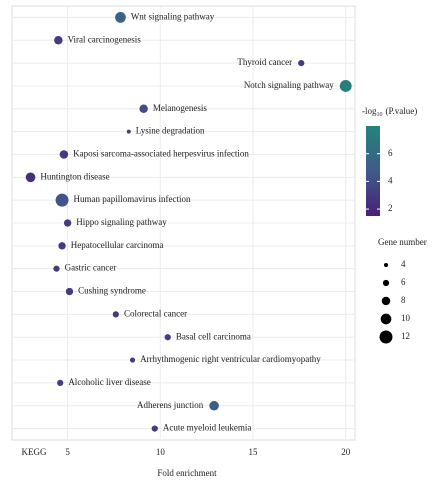  I want to click on colorbar-title: -log10 (P.value), so click(389, 112).